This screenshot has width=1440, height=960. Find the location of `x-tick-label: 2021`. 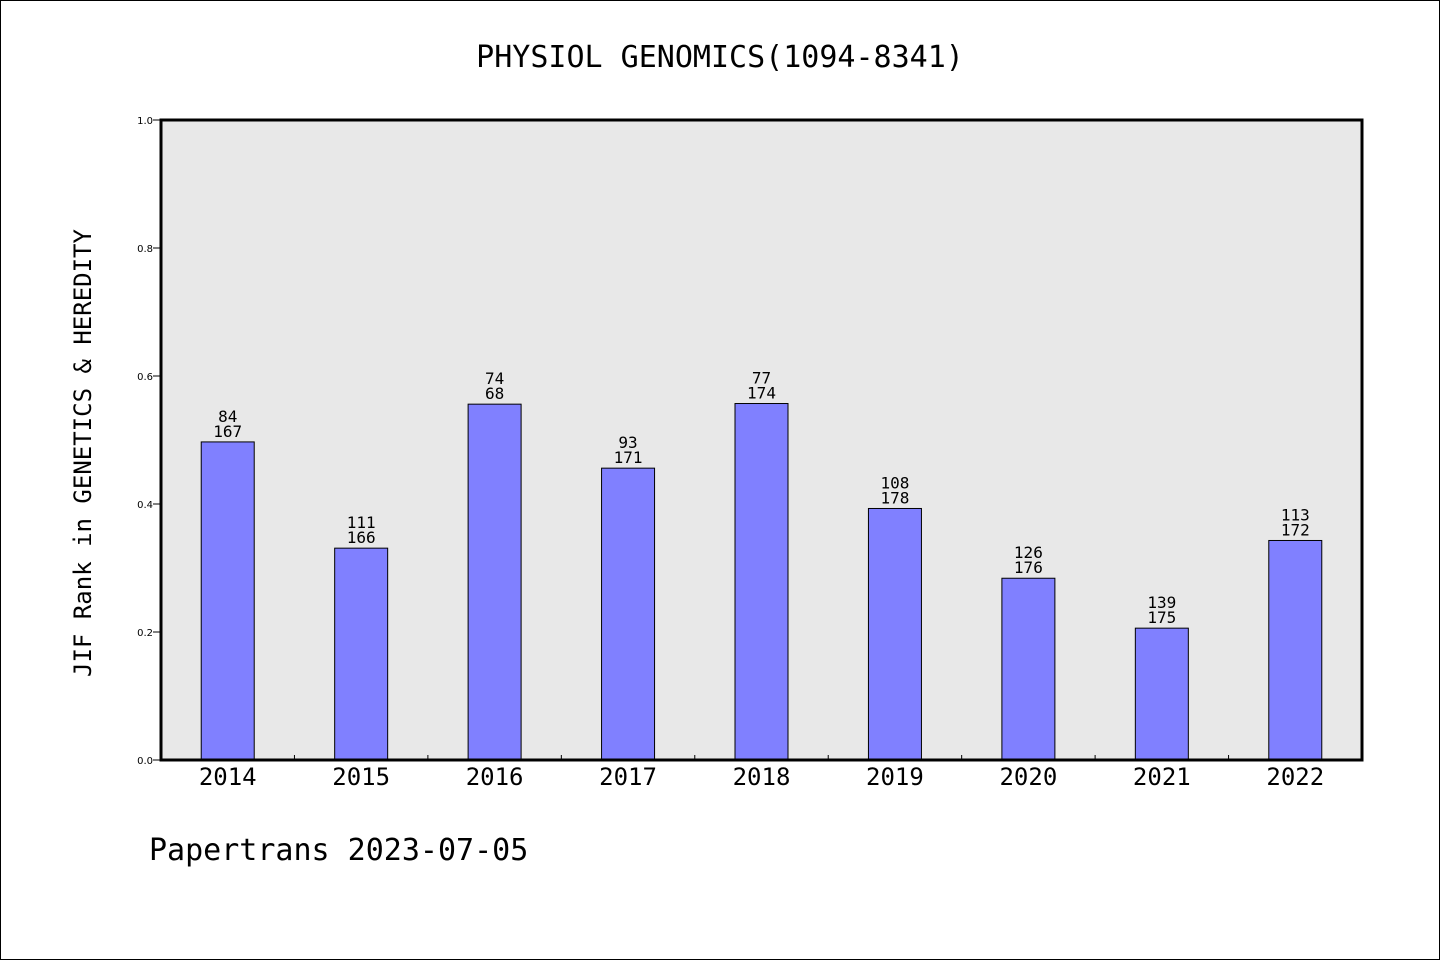

x-tick-label: 2021 is located at coordinates (1162, 777).